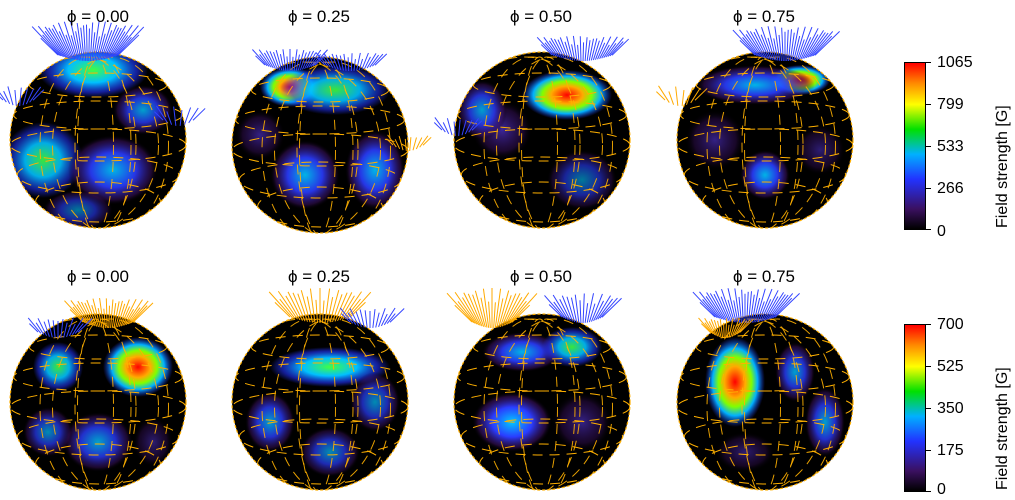 The width and height of the screenshot is (1015, 500). What do you see at coordinates (541, 276) in the screenshot?
I see `phase-label-row2-3: ϕ = 0.50` at bounding box center [541, 276].